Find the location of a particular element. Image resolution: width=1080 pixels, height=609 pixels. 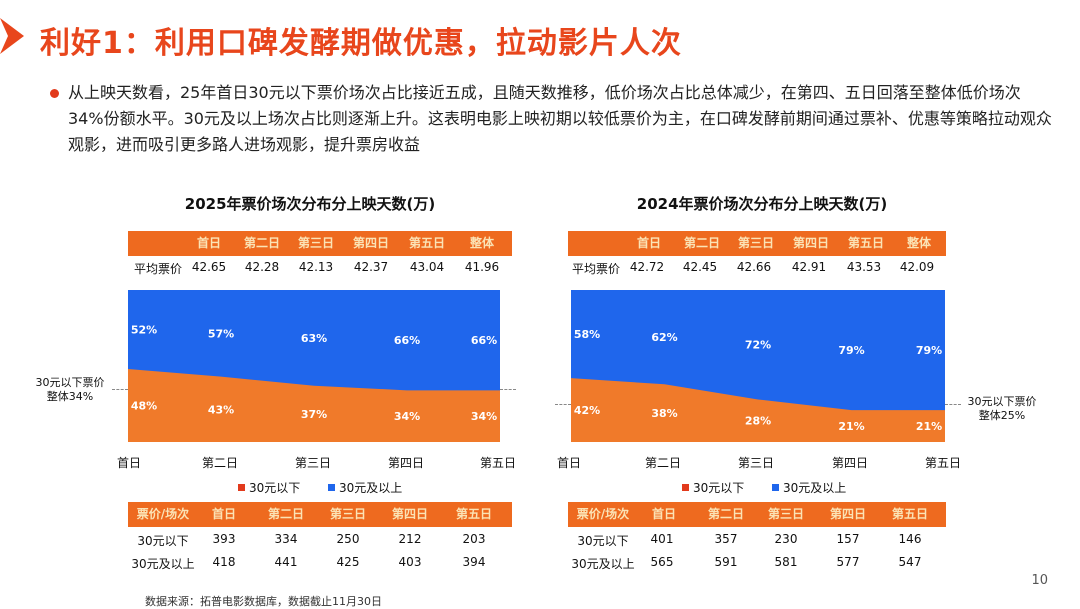

left-xlabel-2: 第二日 is located at coordinates (220, 463).